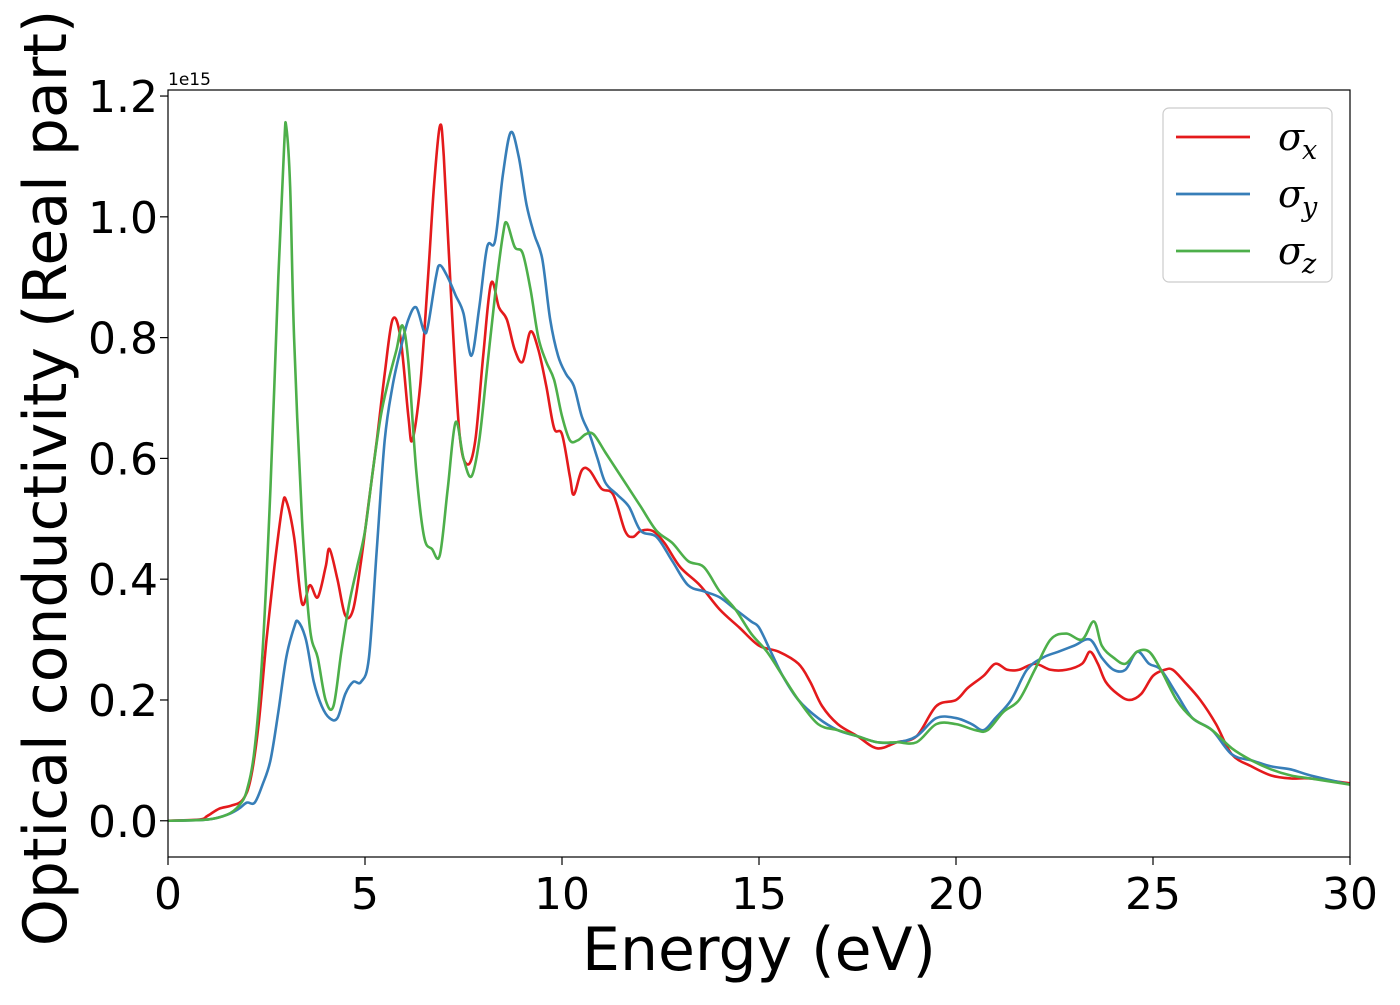 This screenshot has height=1005, width=1400. Describe the element at coordinates (168, 894) in the screenshot. I see `x-tick-label: 0` at that location.